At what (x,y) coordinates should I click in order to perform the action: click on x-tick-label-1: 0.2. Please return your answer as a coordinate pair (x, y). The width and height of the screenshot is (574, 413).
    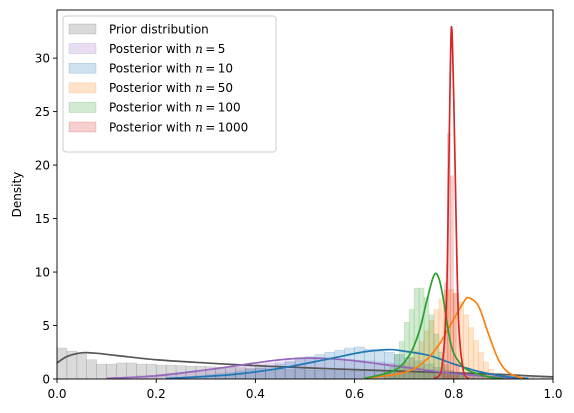
    Looking at the image, I should click on (156, 394).